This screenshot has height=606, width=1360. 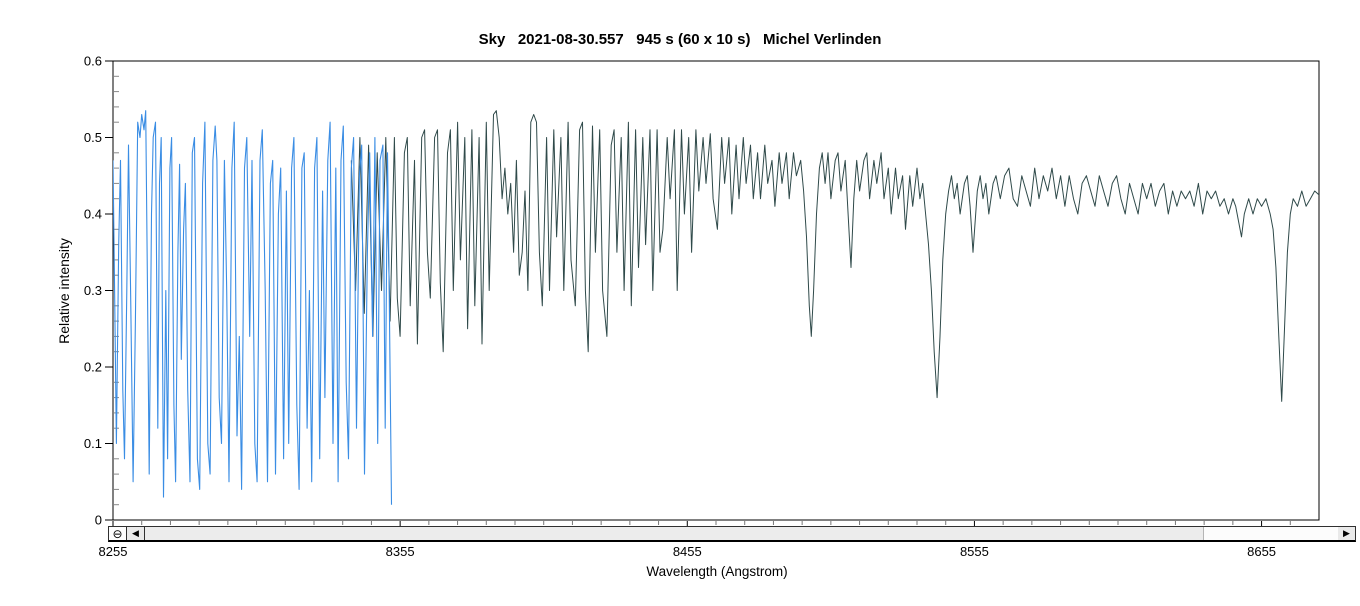 I want to click on scroll-right-icon: ▶, so click(x=1346, y=533).